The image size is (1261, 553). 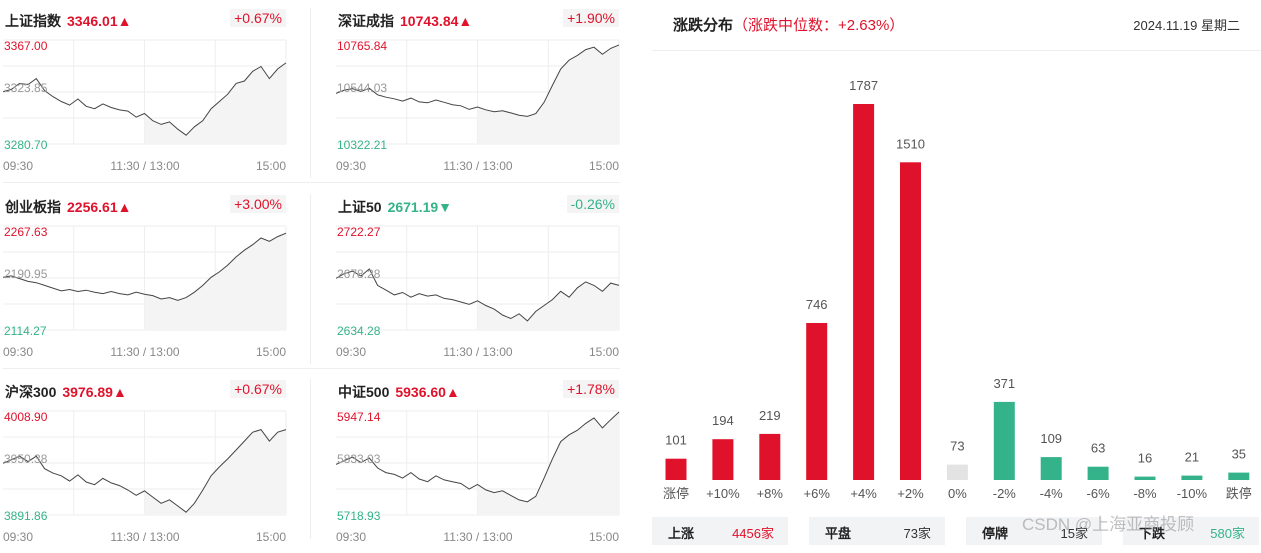 I want to click on bar-value-label: 746, so click(x=817, y=304).